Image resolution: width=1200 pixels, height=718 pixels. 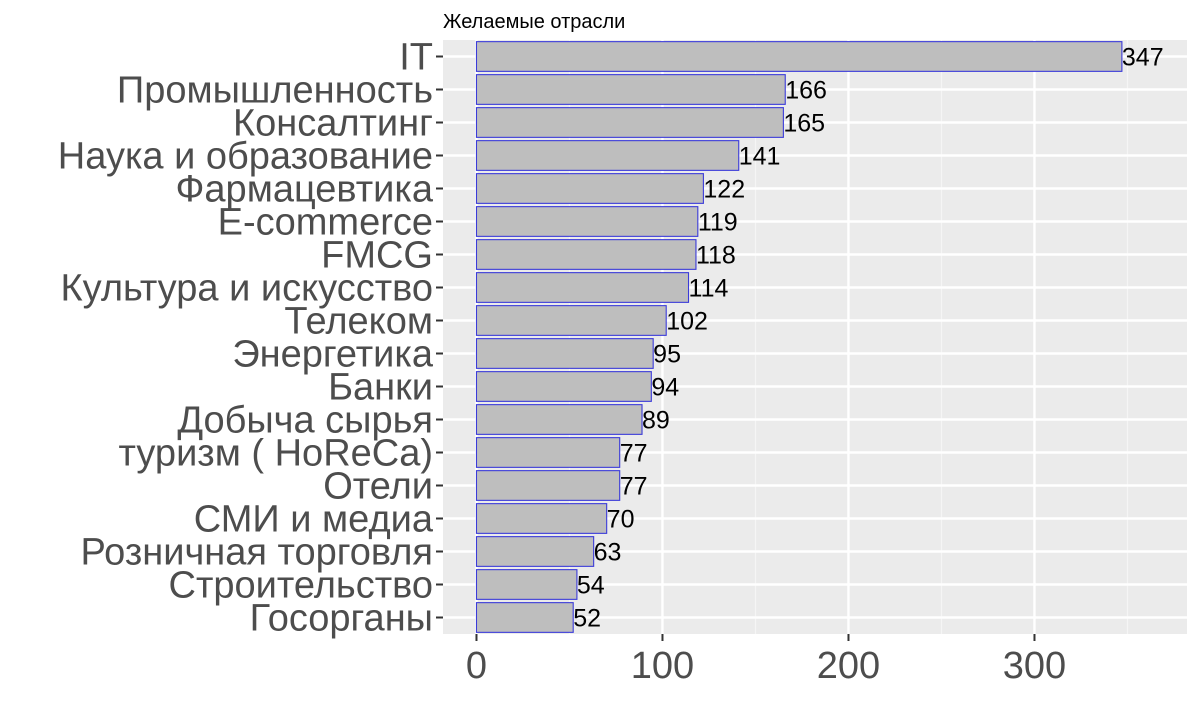 I want to click on category-label: FMCG, so click(x=377, y=256).